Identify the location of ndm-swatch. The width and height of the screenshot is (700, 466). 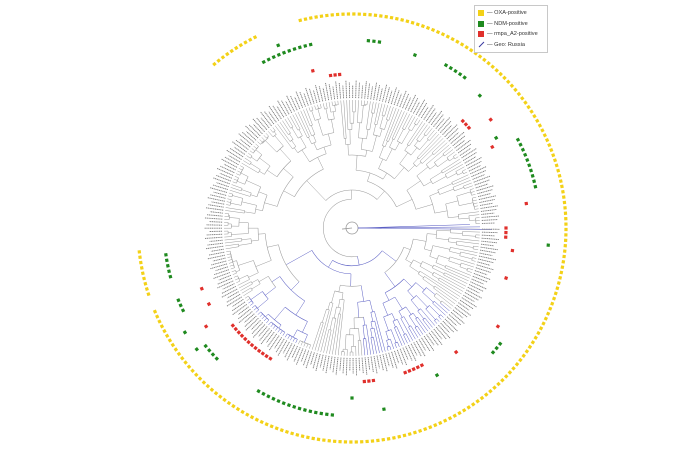
(481, 23).